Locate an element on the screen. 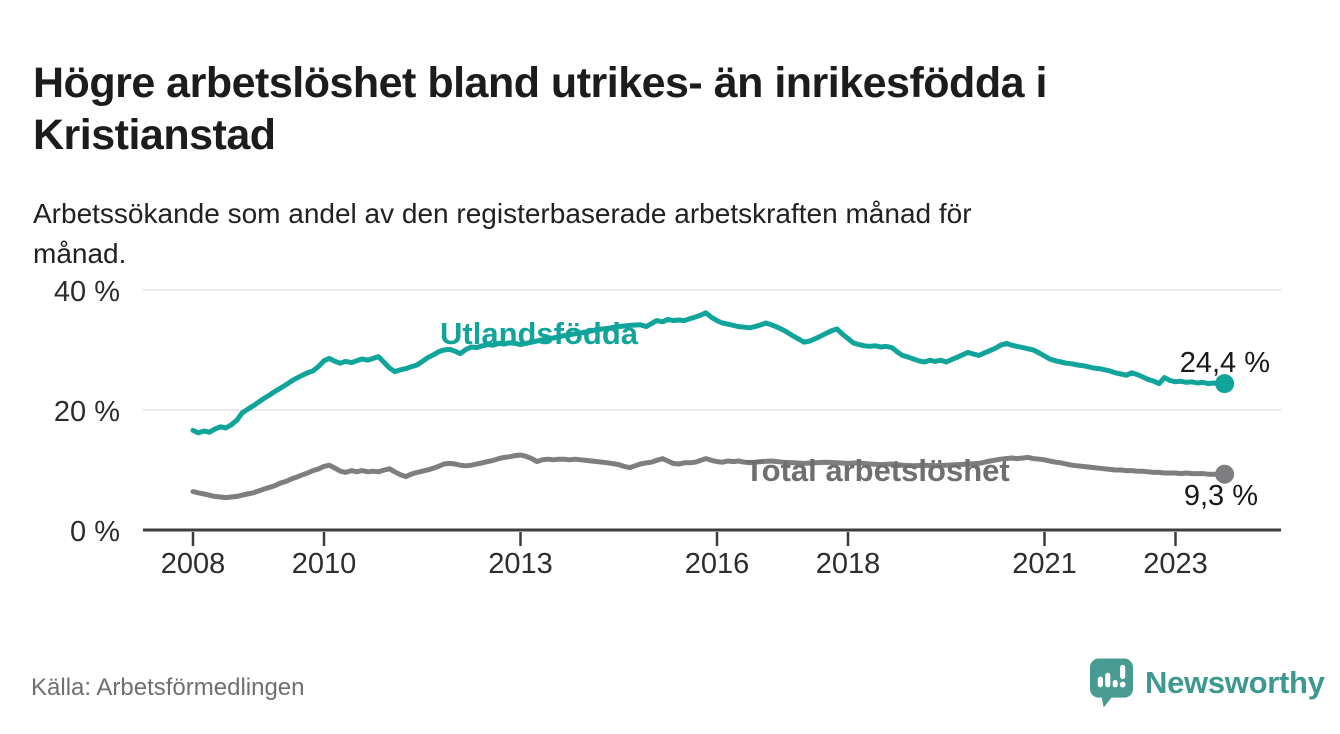  series-label-total: Total arbetslöshet is located at coordinates (877, 470).